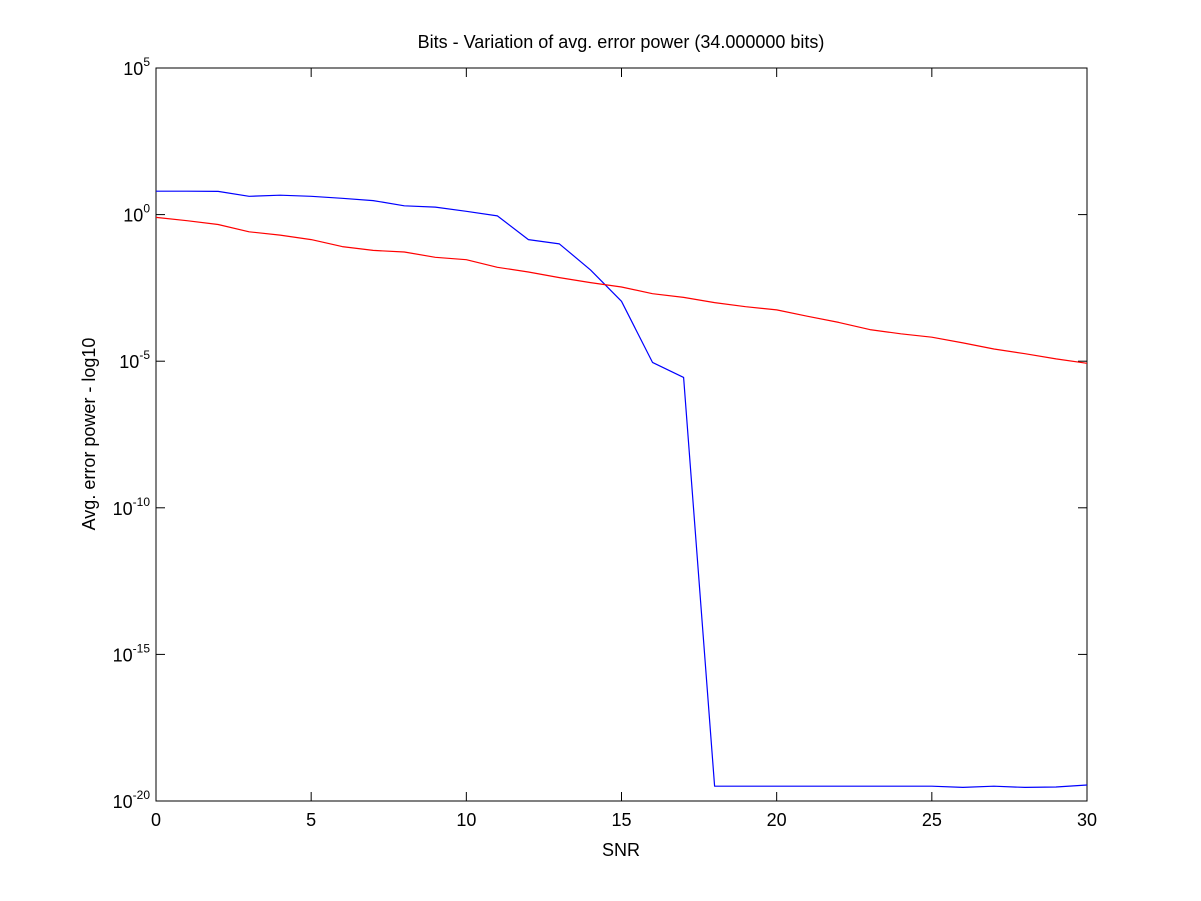  Describe the element at coordinates (621, 820) in the screenshot. I see `x-tick-label: 15` at that location.